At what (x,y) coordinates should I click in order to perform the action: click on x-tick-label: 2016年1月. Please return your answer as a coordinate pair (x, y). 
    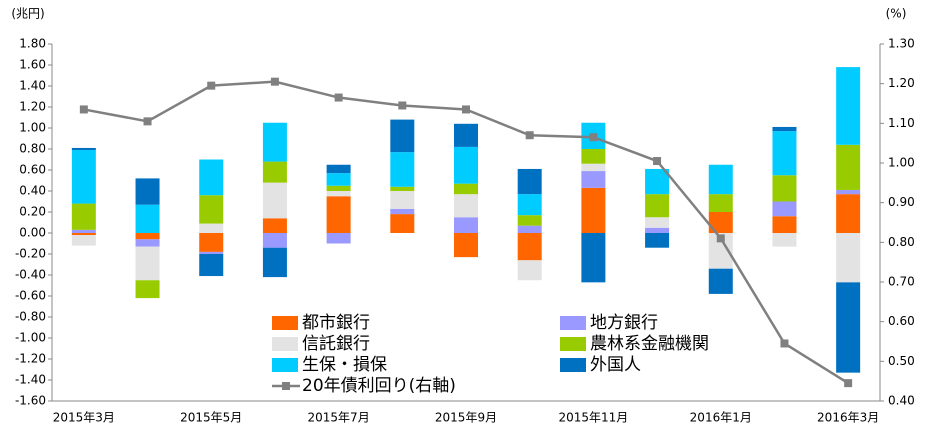
    Looking at the image, I should click on (721, 418).